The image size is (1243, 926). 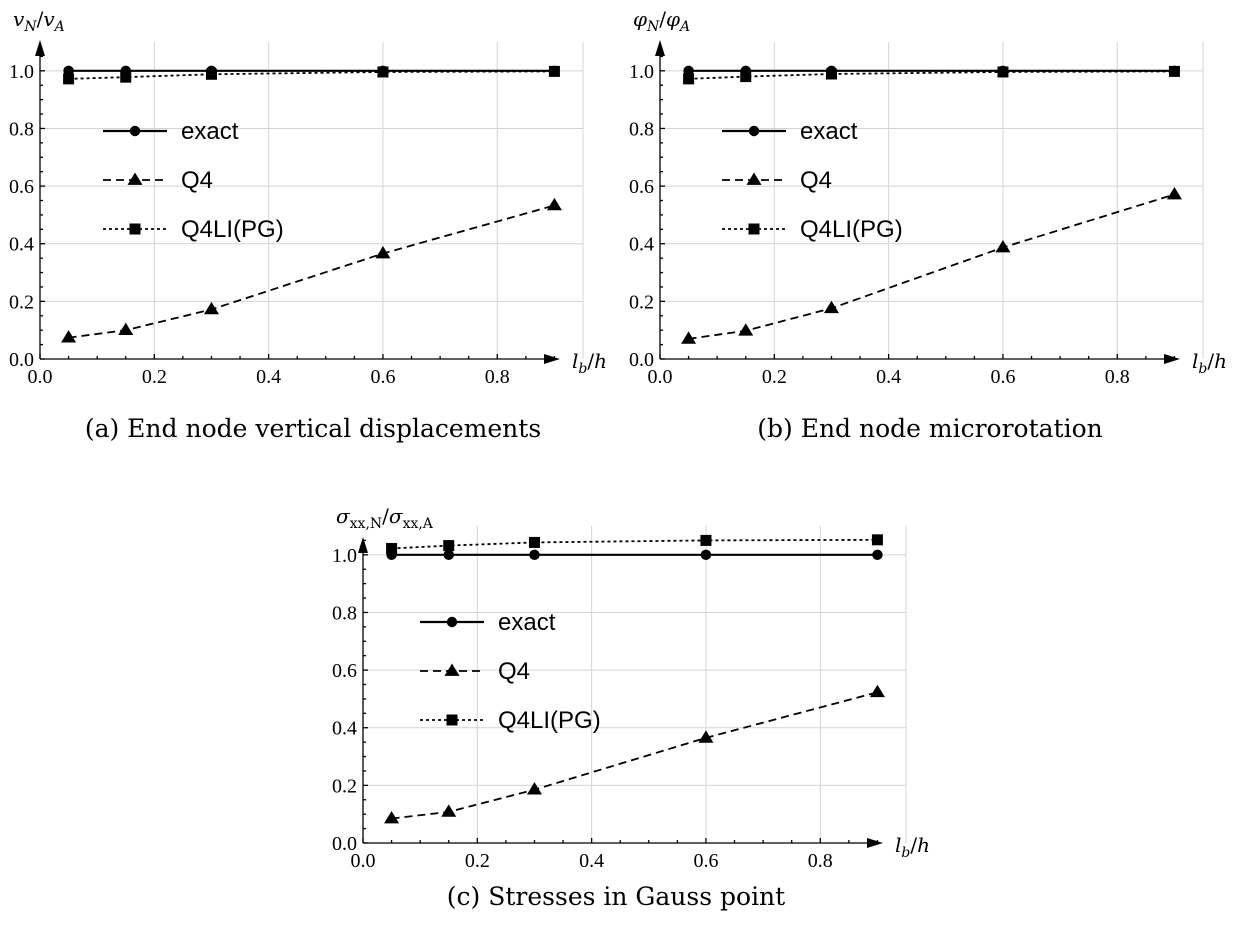 I want to click on figure-caption: (b) End node microrotation, so click(x=930, y=428).